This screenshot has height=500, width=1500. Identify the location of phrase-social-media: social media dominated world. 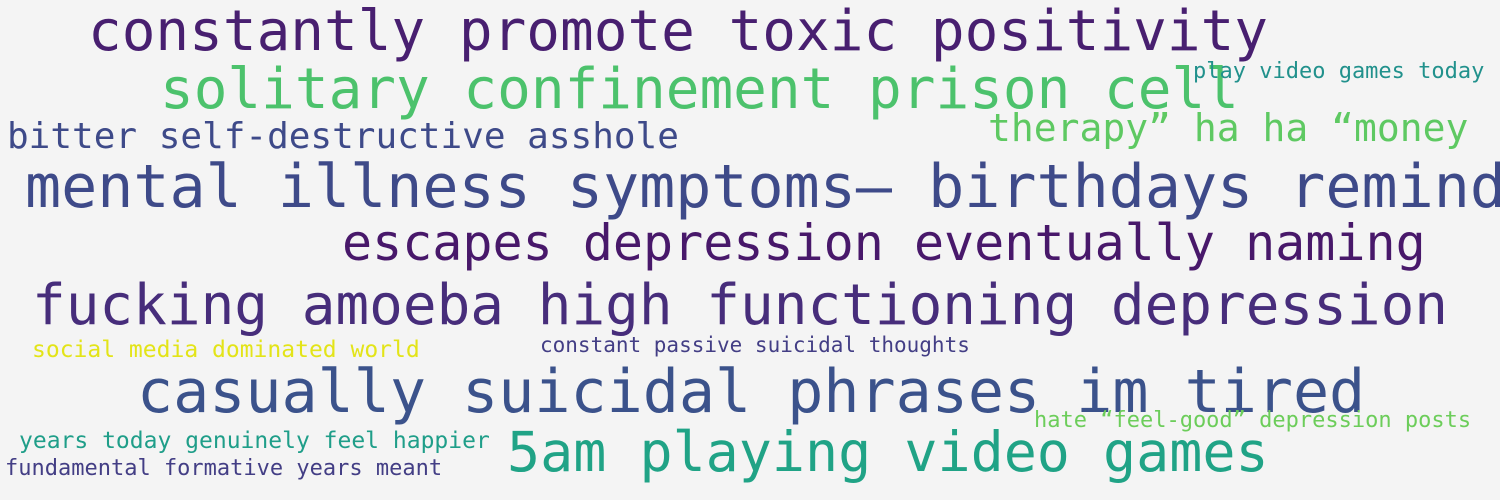
(226, 350).